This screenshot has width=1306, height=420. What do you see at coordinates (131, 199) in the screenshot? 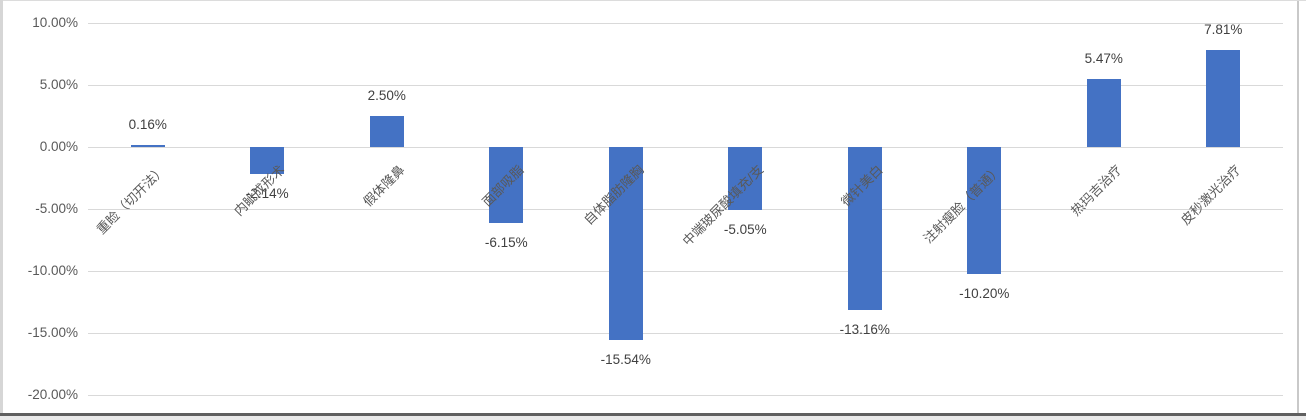
I see `category-label: 重睑（切开法）` at bounding box center [131, 199].